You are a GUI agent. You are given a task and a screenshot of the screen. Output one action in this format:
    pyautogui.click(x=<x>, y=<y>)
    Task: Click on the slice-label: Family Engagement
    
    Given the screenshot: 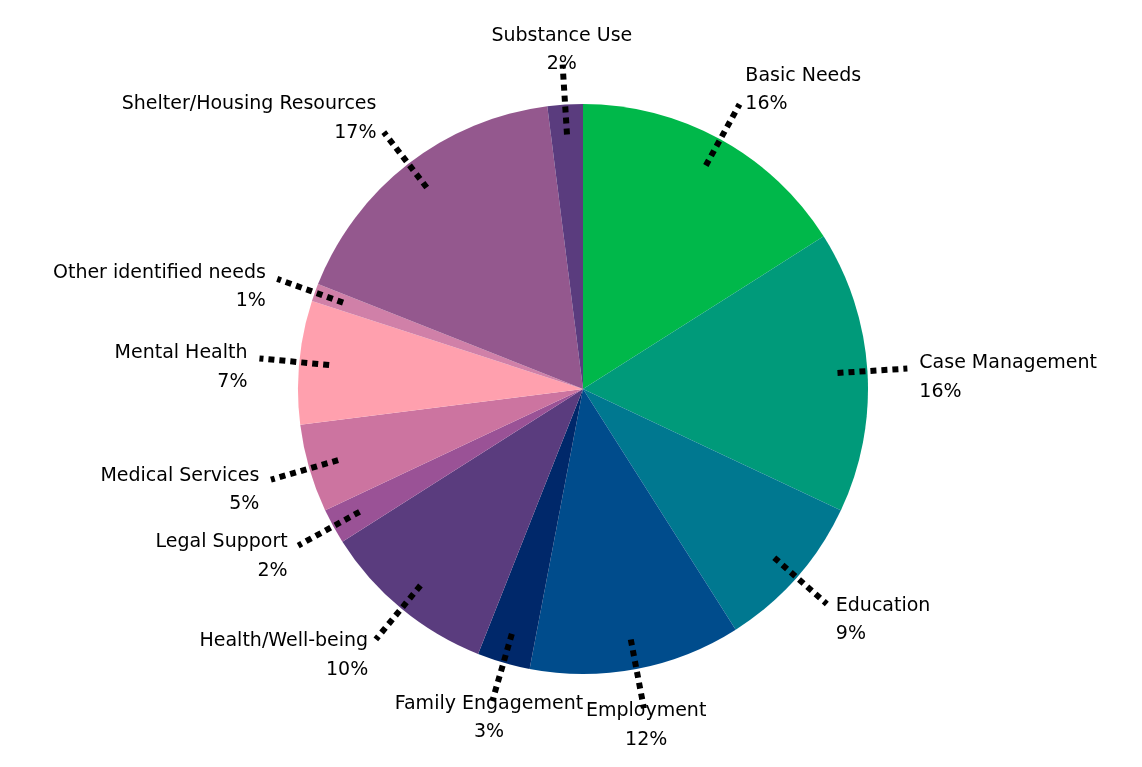 What is the action you would take?
    pyautogui.click(x=489, y=701)
    